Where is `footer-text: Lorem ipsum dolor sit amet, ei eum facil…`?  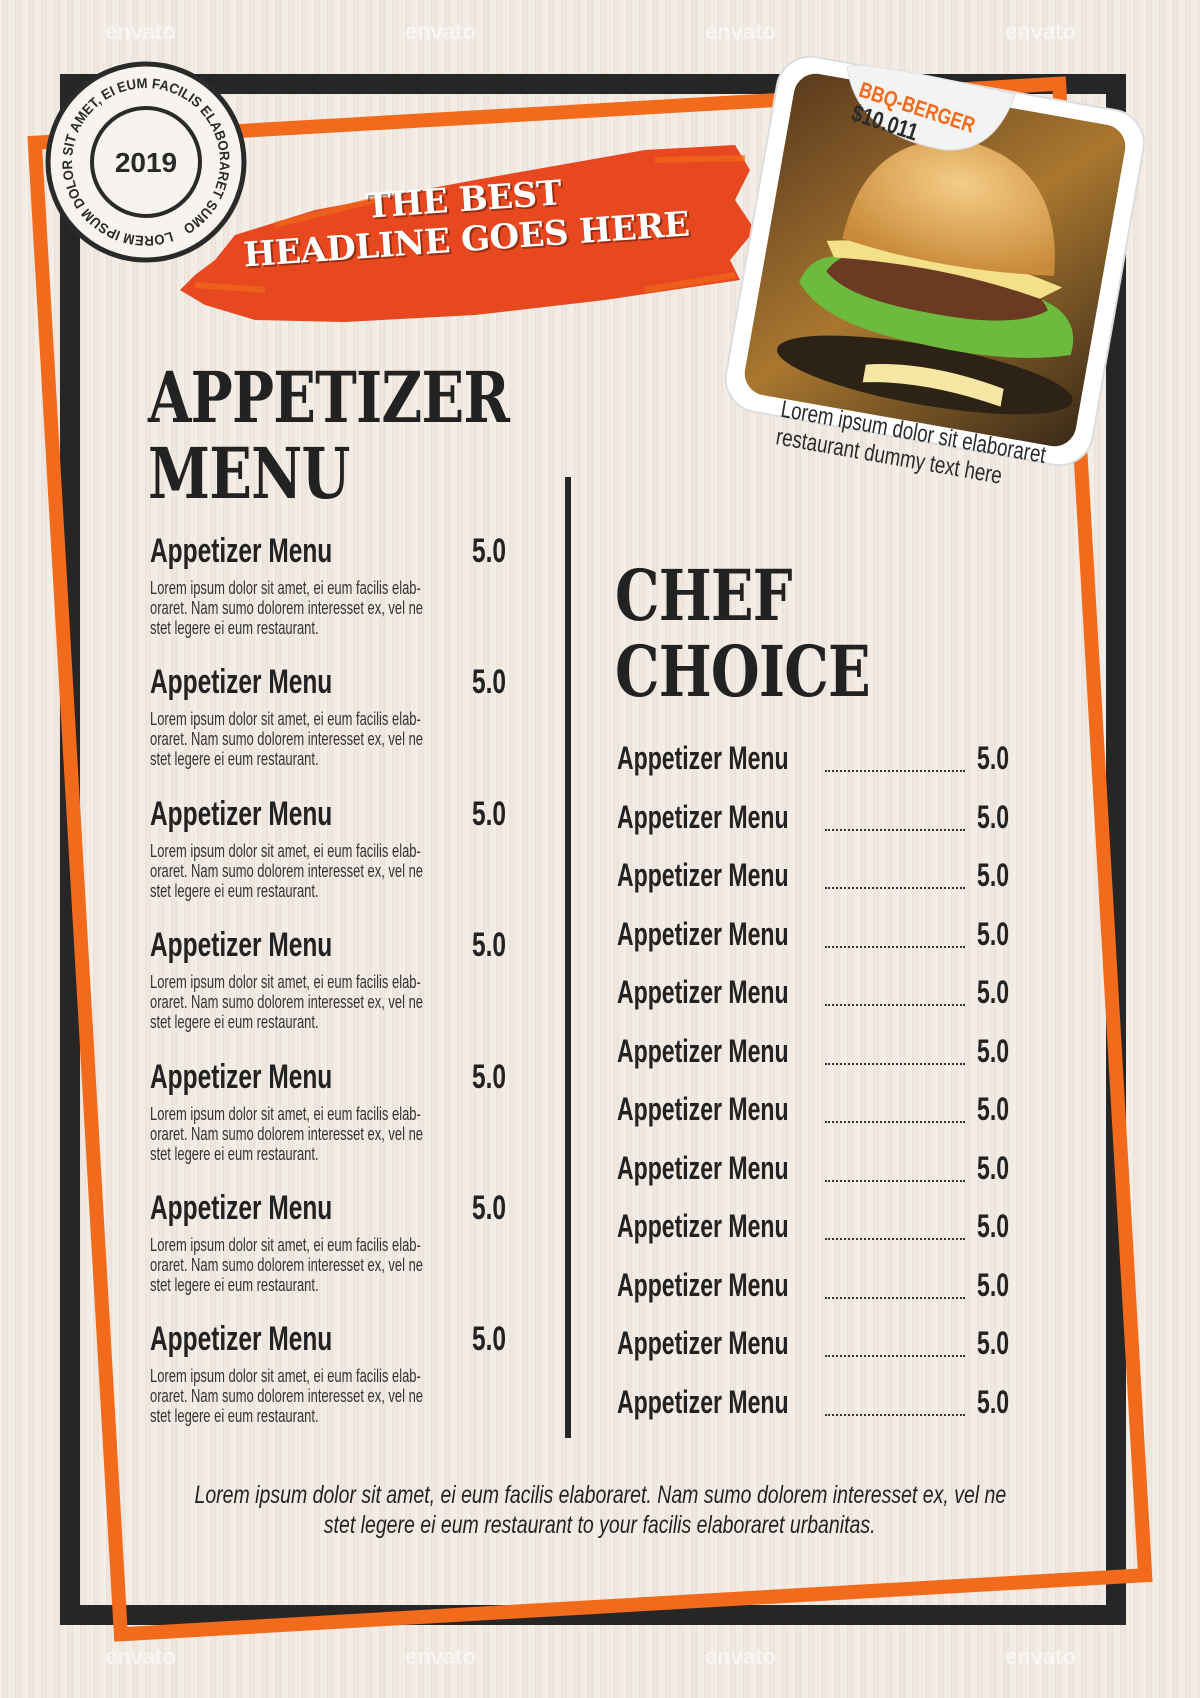 footer-text: Lorem ipsum dolor sit amet, ei eum facil… is located at coordinates (600, 1510).